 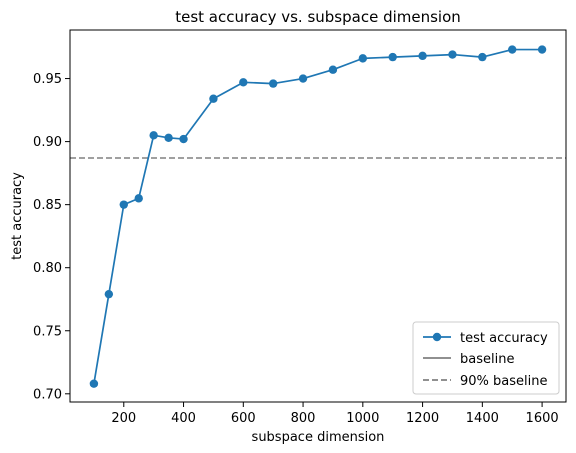 I want to click on y-tick-label: 0.80, so click(x=47, y=268).